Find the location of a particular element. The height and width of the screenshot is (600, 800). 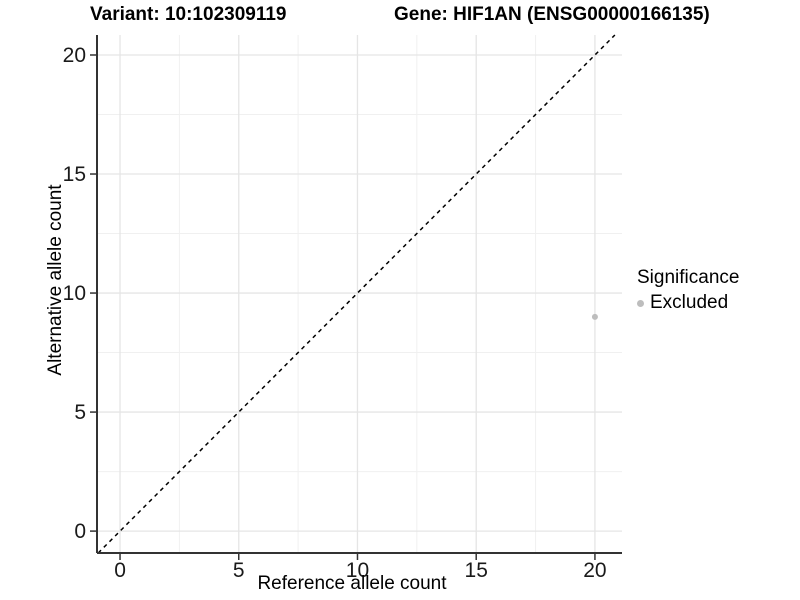

y-tick-label: 5 is located at coordinates (80, 412).